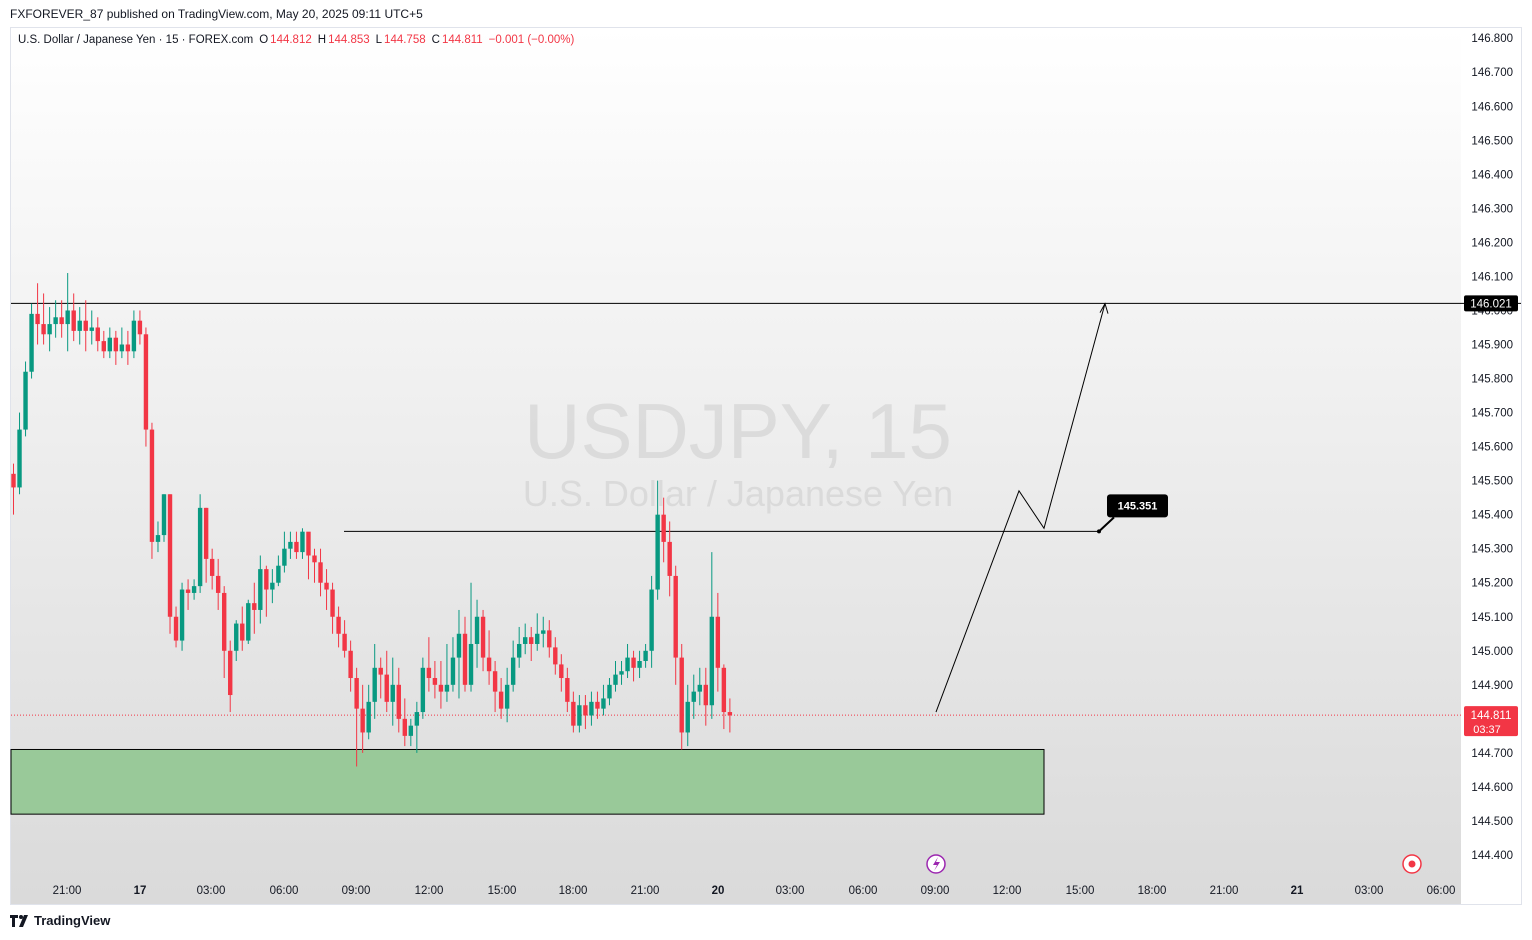  I want to click on lightning-icon-bolt, so click(936, 864).